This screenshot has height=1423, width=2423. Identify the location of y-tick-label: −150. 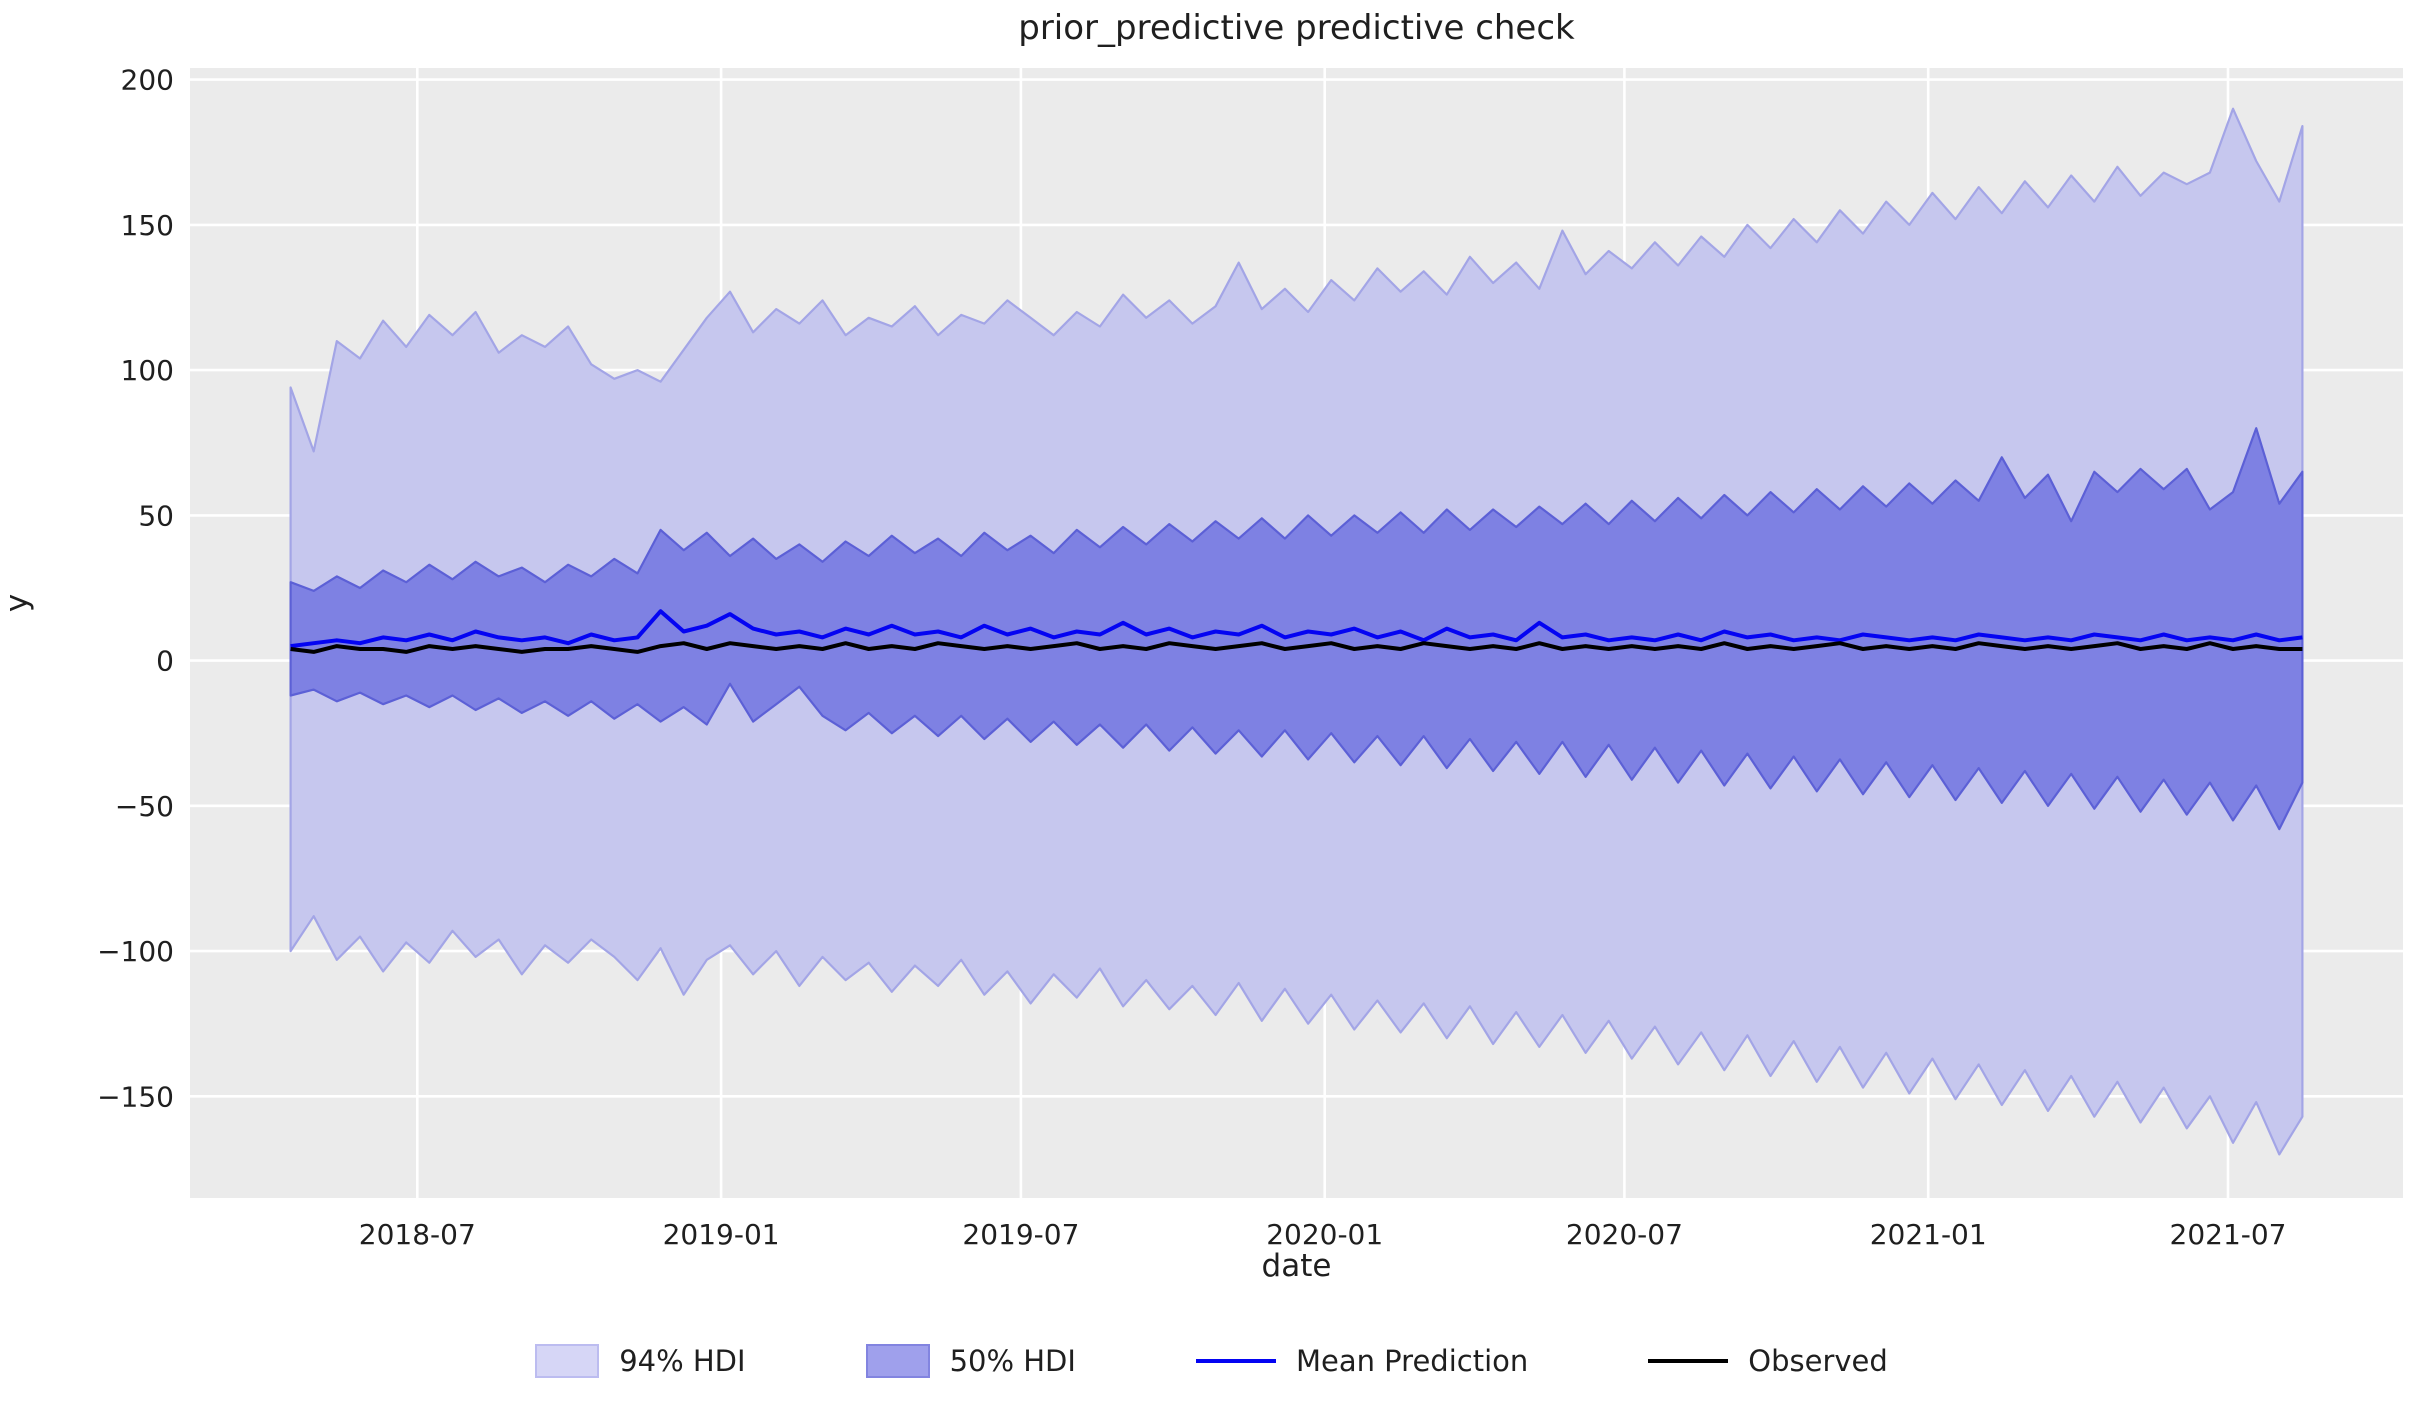
(135, 1096).